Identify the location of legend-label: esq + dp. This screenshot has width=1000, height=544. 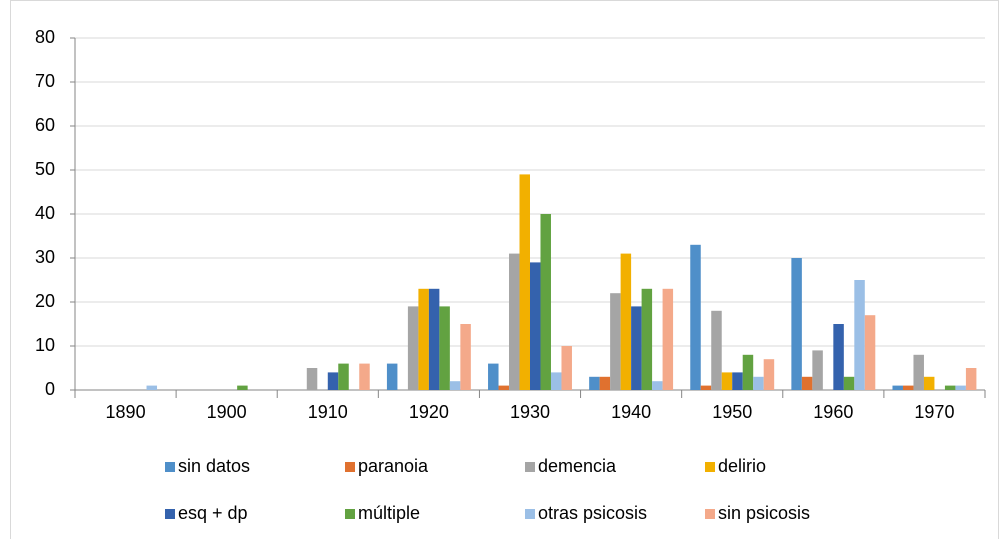
(213, 513).